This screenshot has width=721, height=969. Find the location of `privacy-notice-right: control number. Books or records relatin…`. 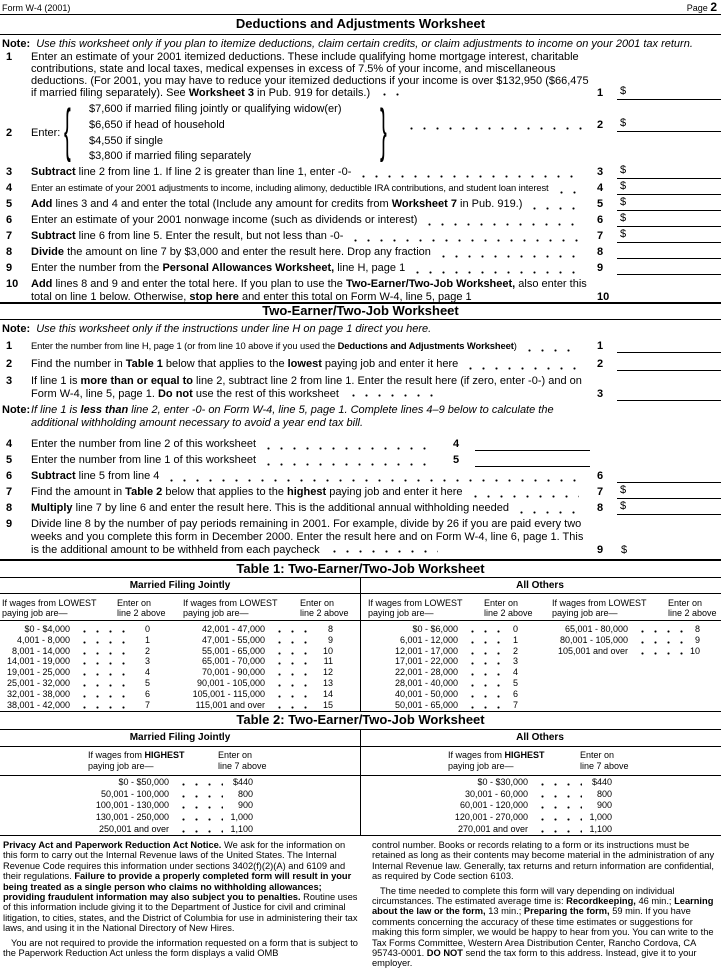

privacy-notice-right: control number. Books or records relatin… is located at coordinates (546, 904).